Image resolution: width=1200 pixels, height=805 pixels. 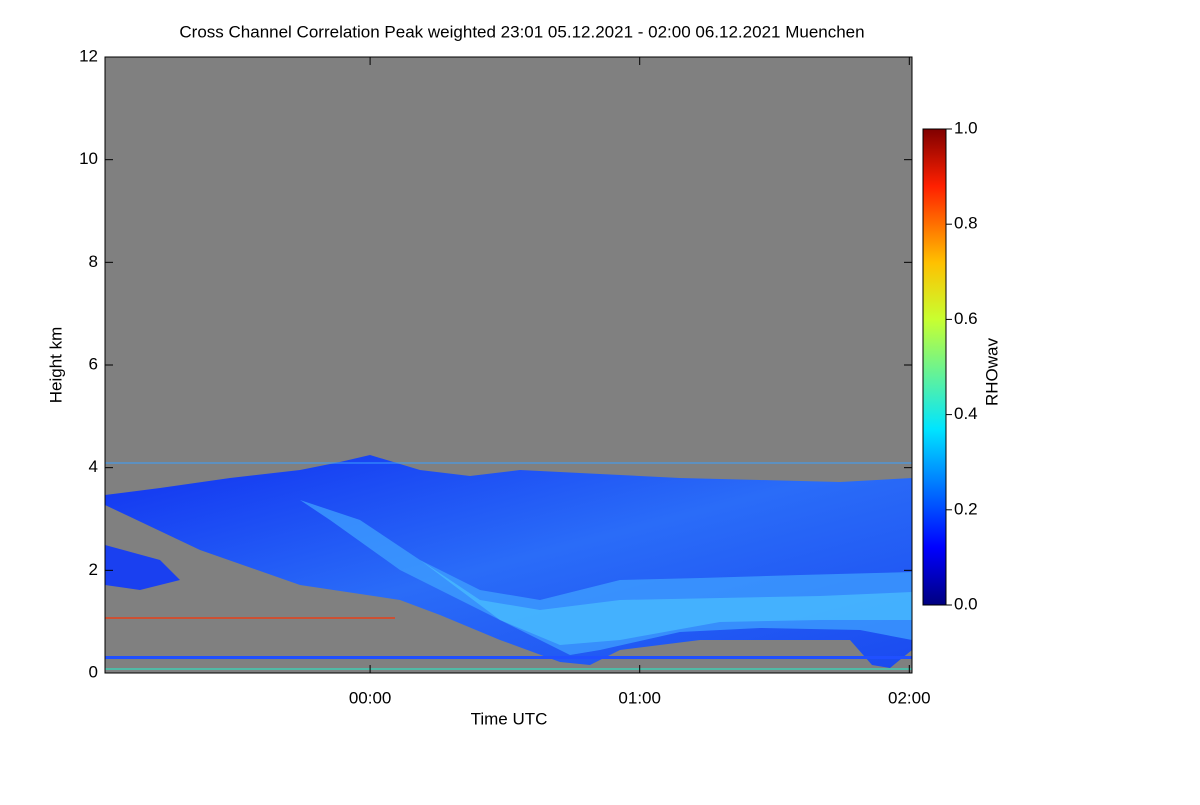 I want to click on y-tick-label: 10, so click(x=88, y=158).